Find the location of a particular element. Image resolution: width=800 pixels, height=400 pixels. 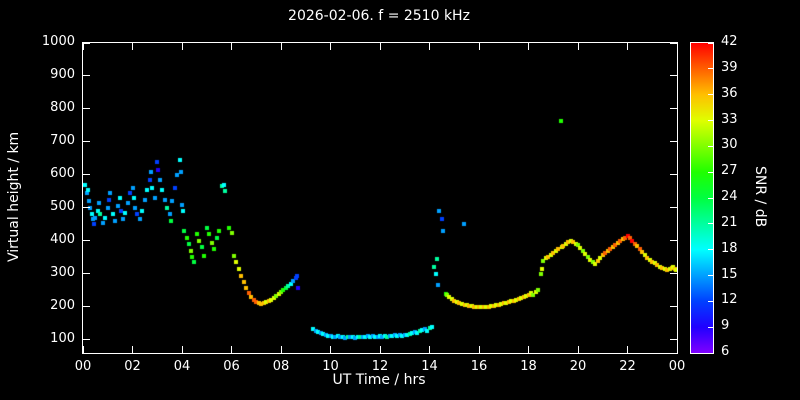

colorbar-tick-label: 36 is located at coordinates (729, 93).